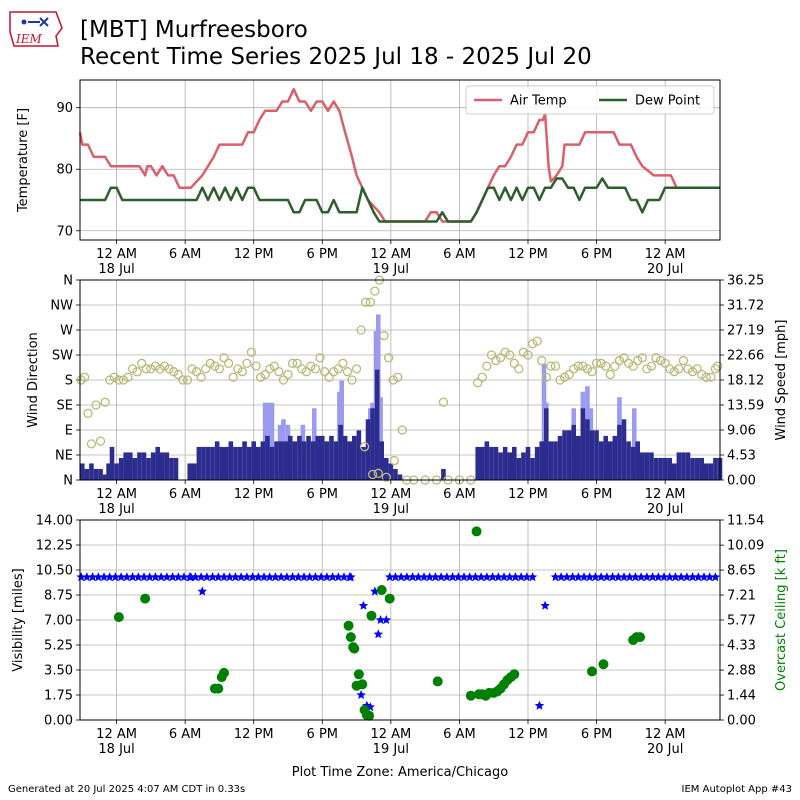 Image resolution: width=800 pixels, height=800 pixels. What do you see at coordinates (741, 671) in the screenshot?
I see `y-tick-label-right: 2.88` at bounding box center [741, 671].